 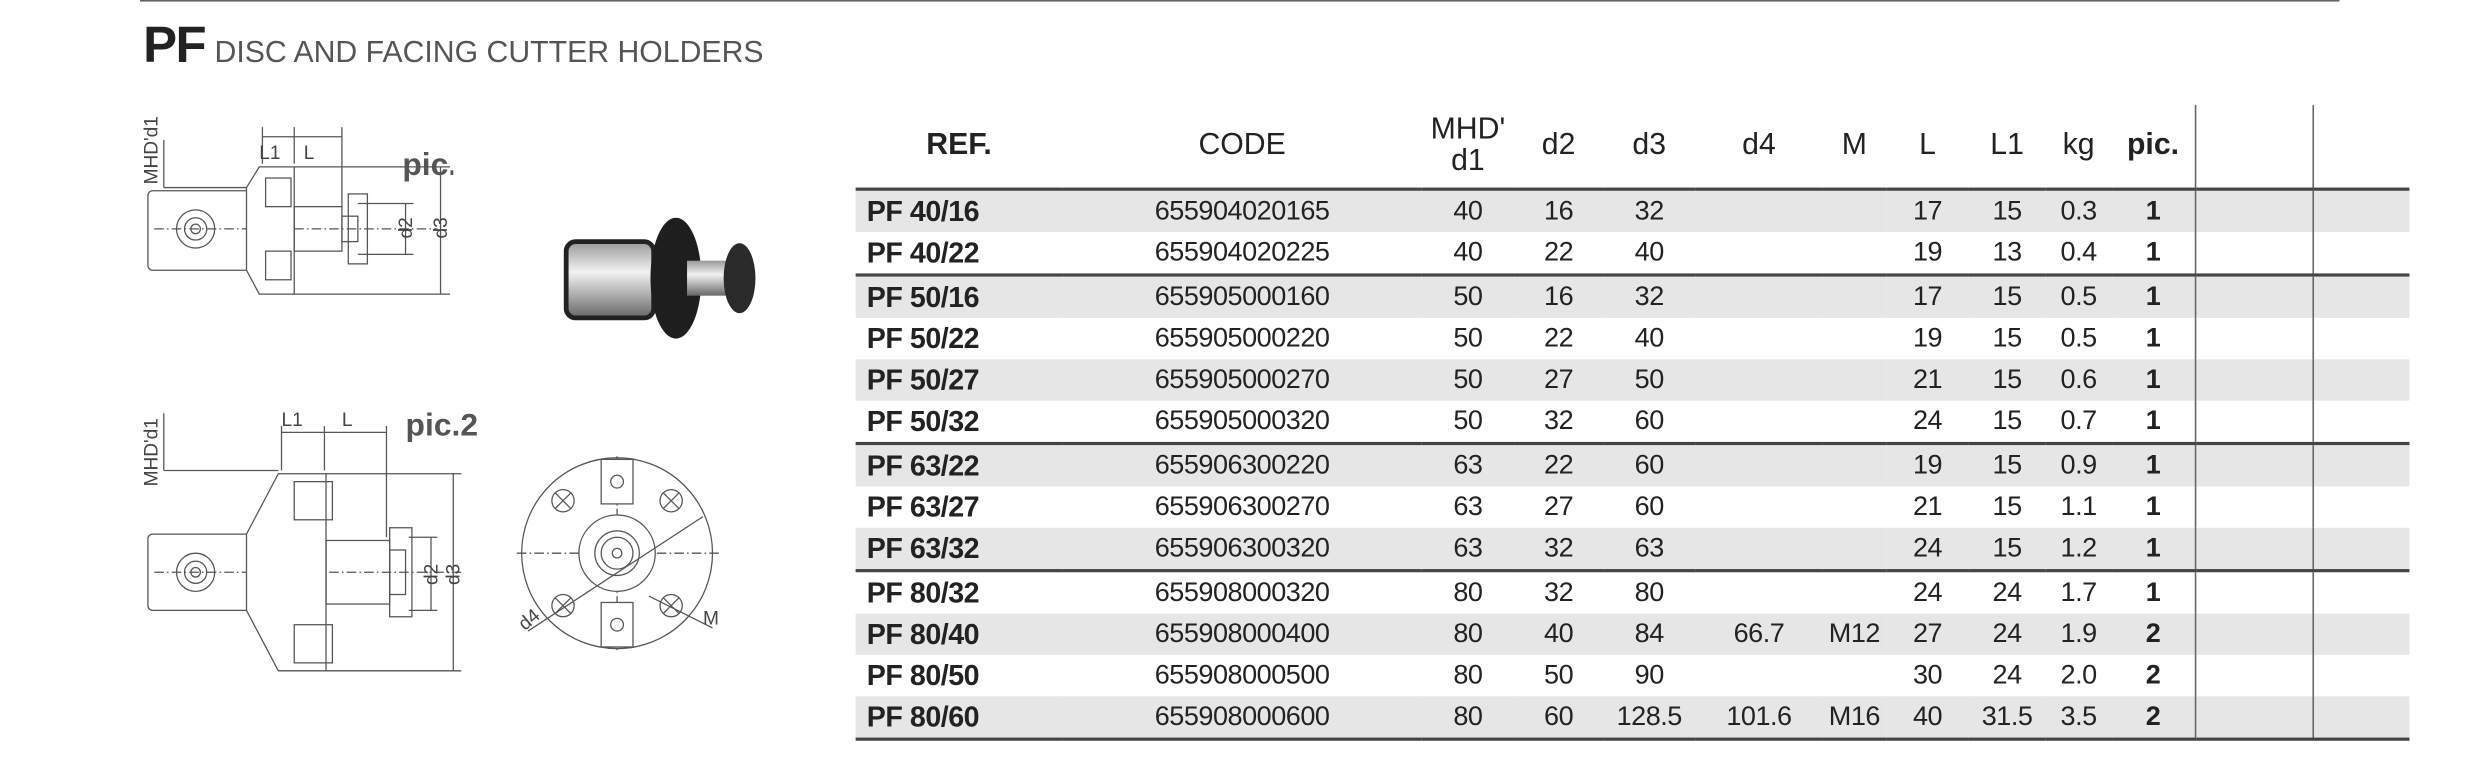 What do you see at coordinates (2007, 634) in the screenshot?
I see `cell-l1: 24` at bounding box center [2007, 634].